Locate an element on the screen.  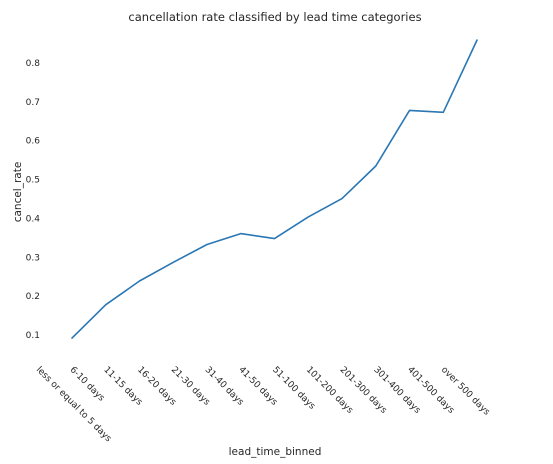
y-tick-label: 0.8 is located at coordinates (33, 64).